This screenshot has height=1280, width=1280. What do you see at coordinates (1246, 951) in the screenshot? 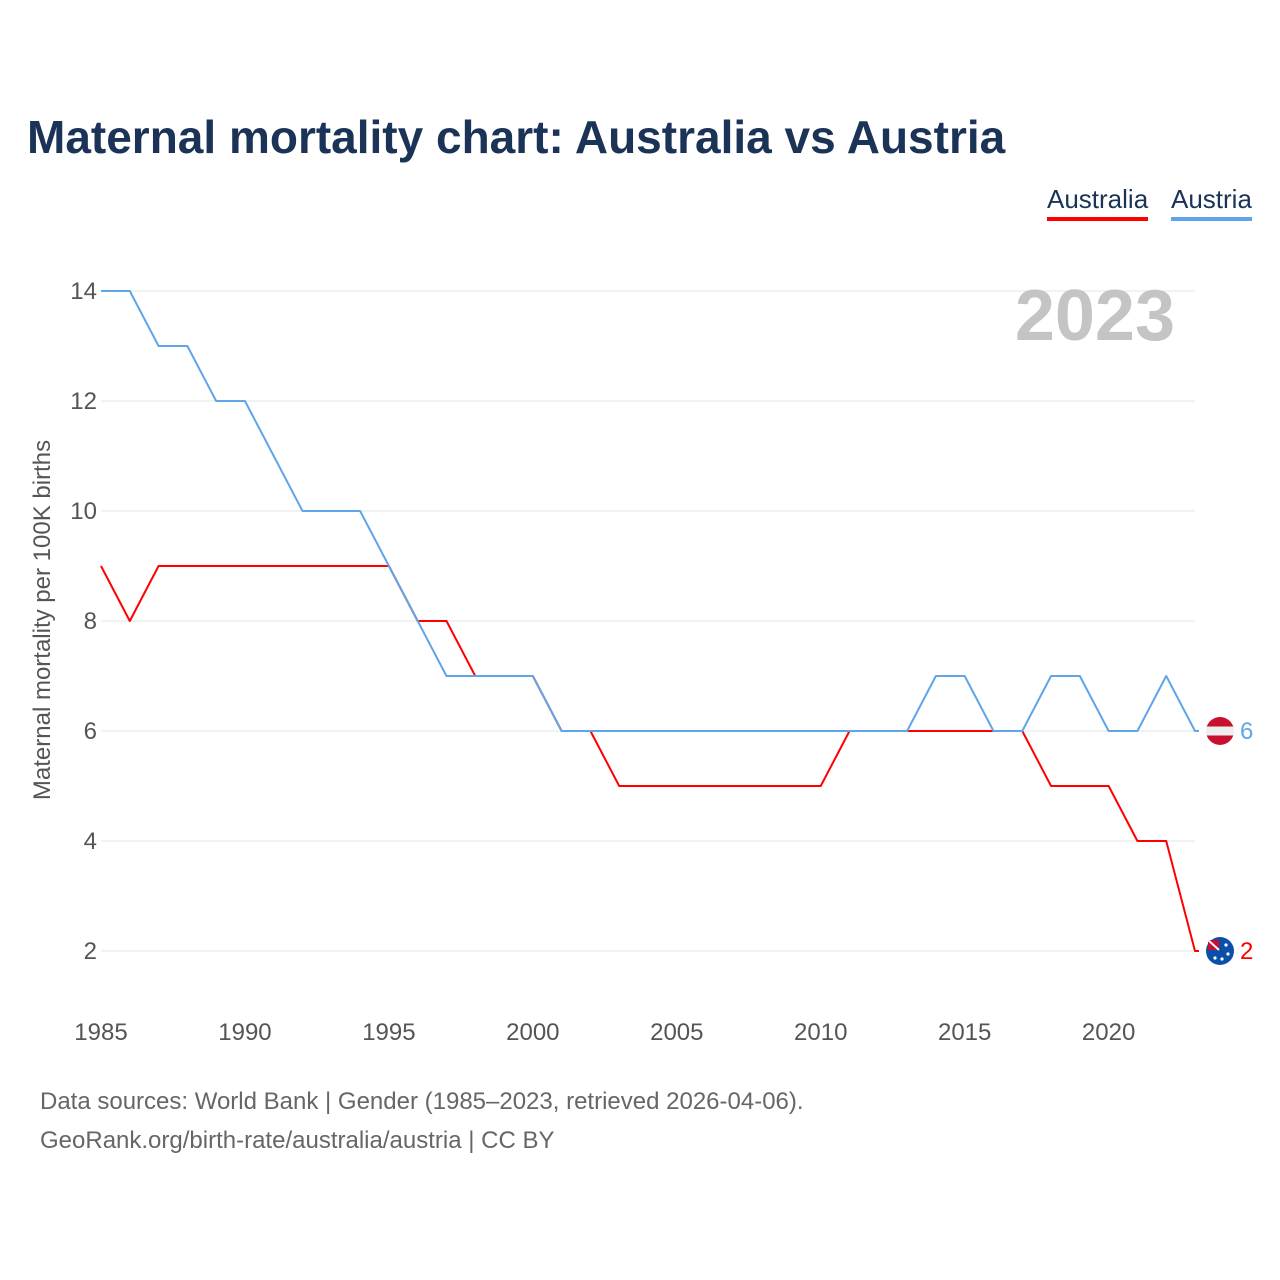
I see `end-value-label: 2` at bounding box center [1246, 951].